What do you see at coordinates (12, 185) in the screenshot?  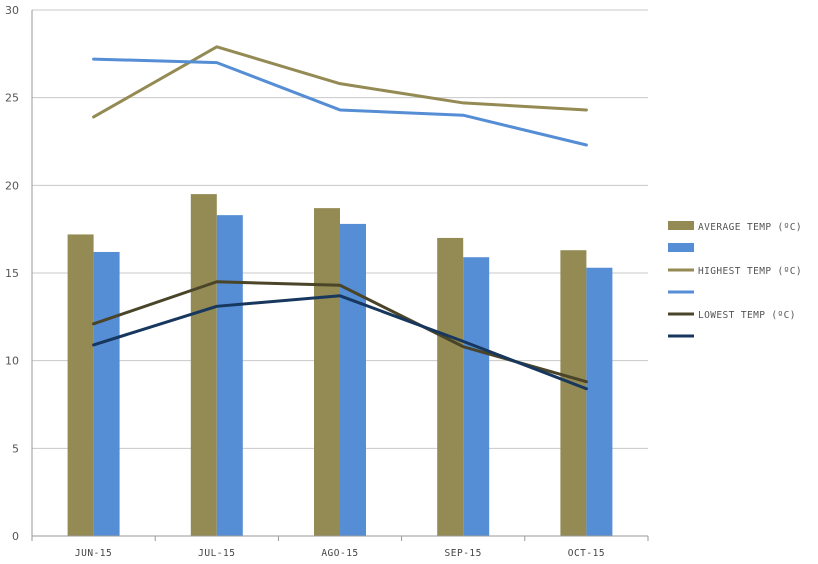 I see `y-tick-label: 20` at bounding box center [12, 185].